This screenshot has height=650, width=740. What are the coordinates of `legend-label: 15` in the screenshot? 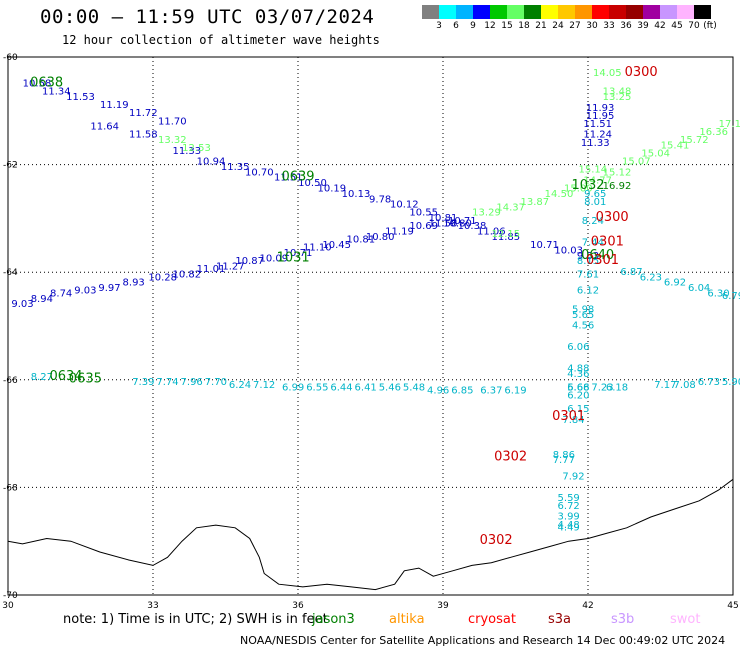 It's located at (507, 26).